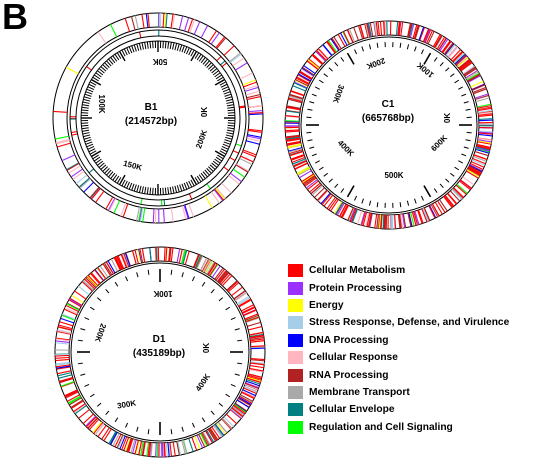  I want to click on b1-tick-label-100k: 100K, so click(101, 103).